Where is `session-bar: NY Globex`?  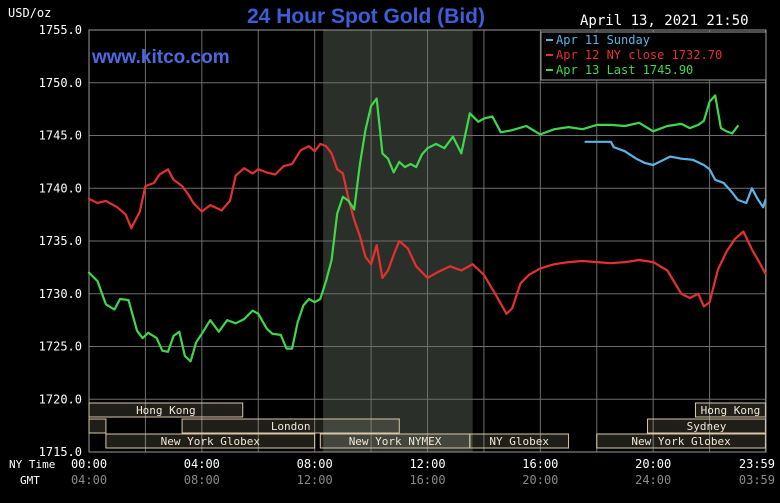
session-bar: NY Globex is located at coordinates (519, 441).